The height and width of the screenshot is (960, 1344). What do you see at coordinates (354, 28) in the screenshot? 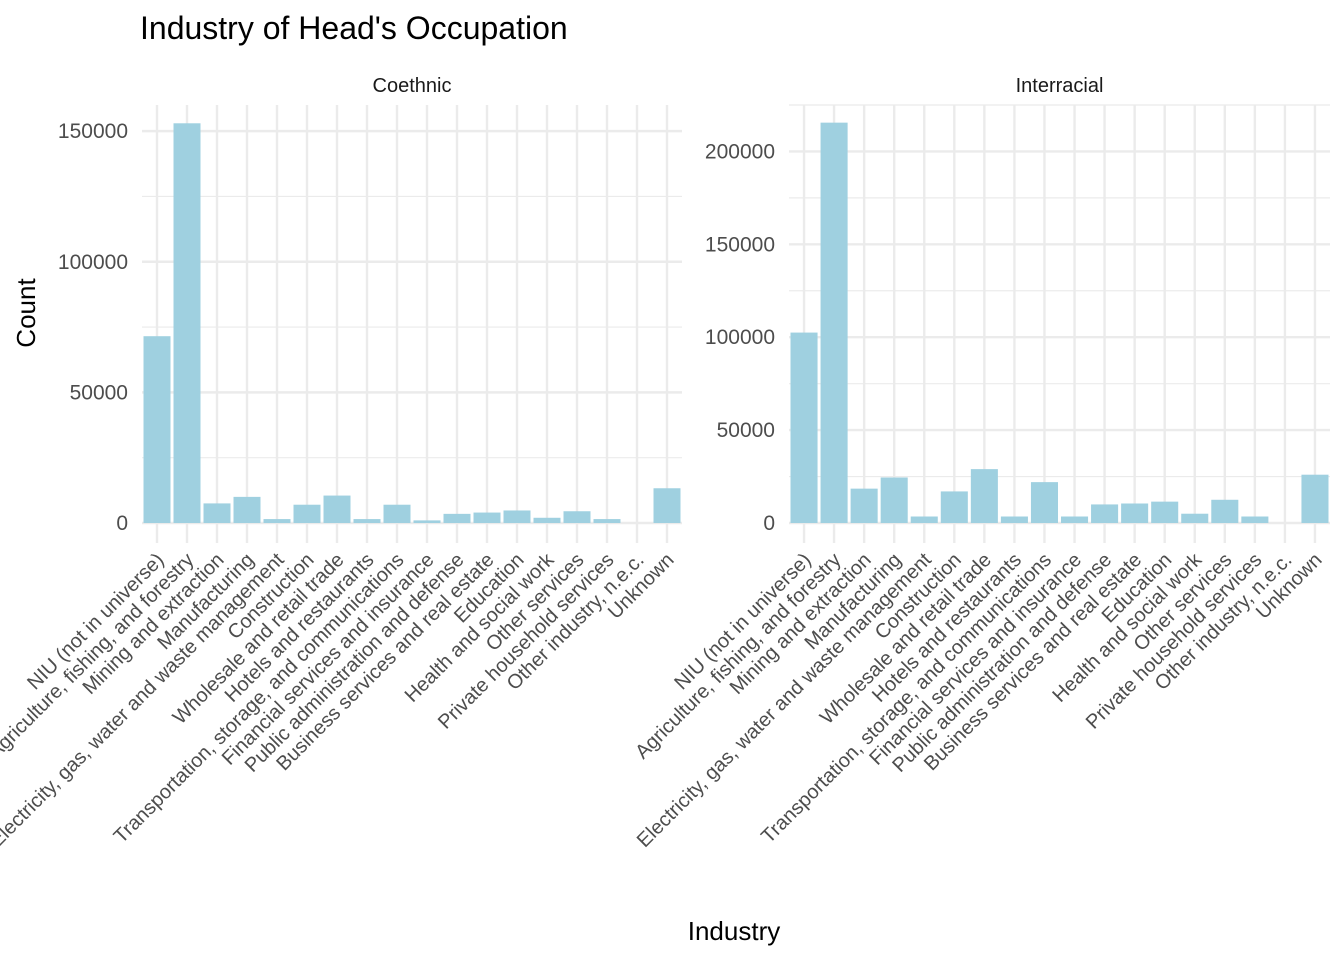
I see `chart-title: Industry of Head's Occupation` at bounding box center [354, 28].